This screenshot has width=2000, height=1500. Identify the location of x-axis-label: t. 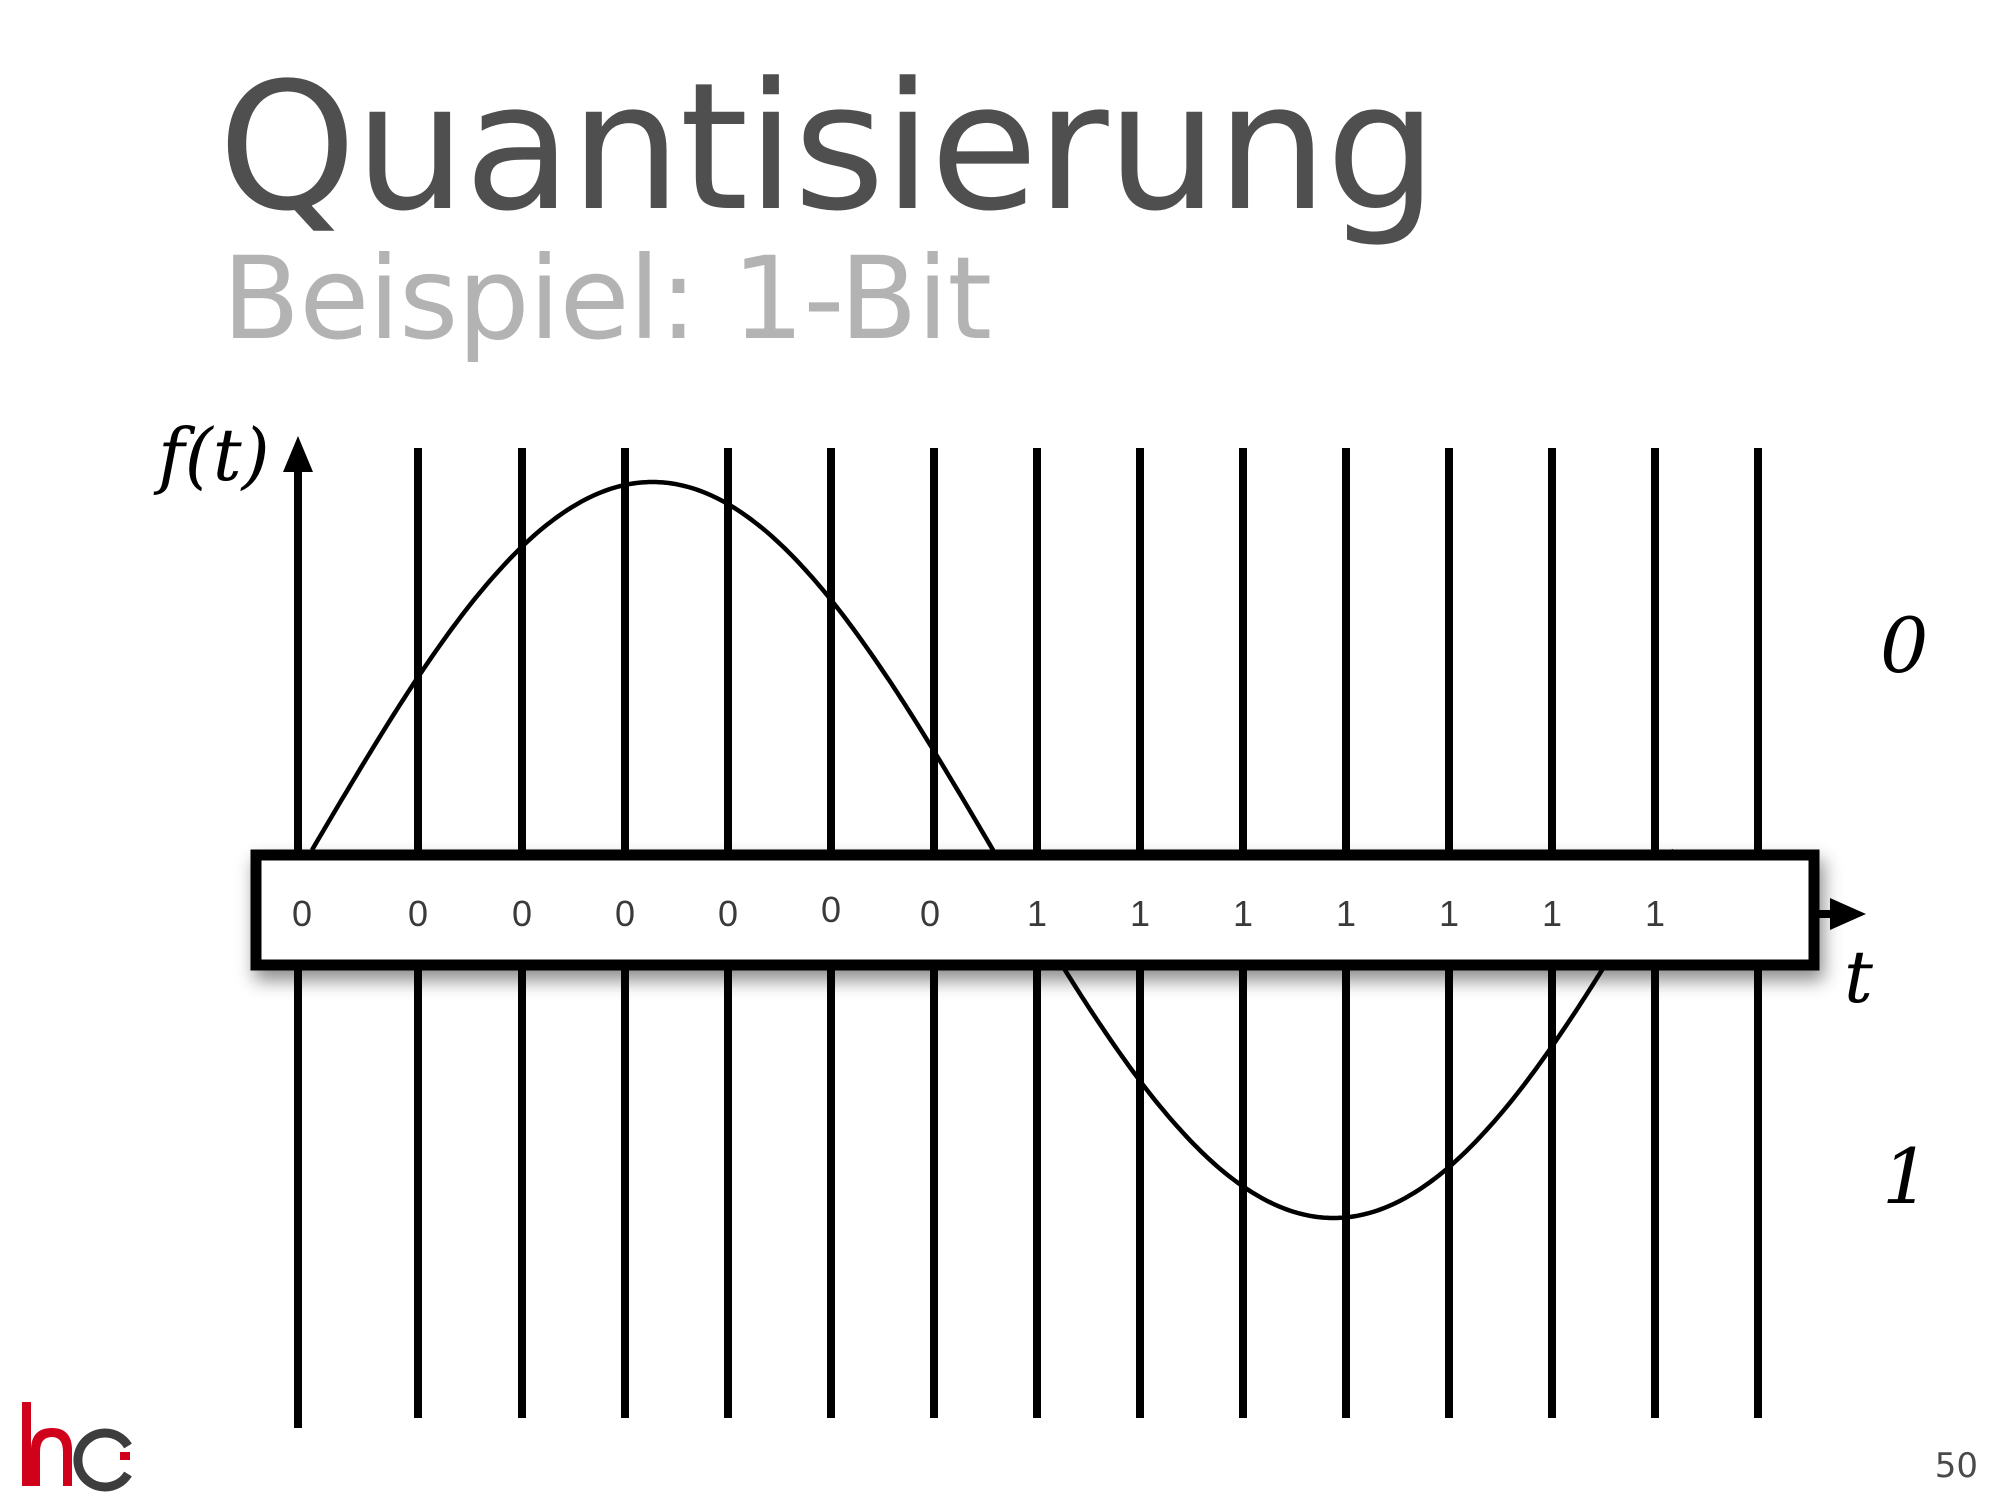
(1859, 977).